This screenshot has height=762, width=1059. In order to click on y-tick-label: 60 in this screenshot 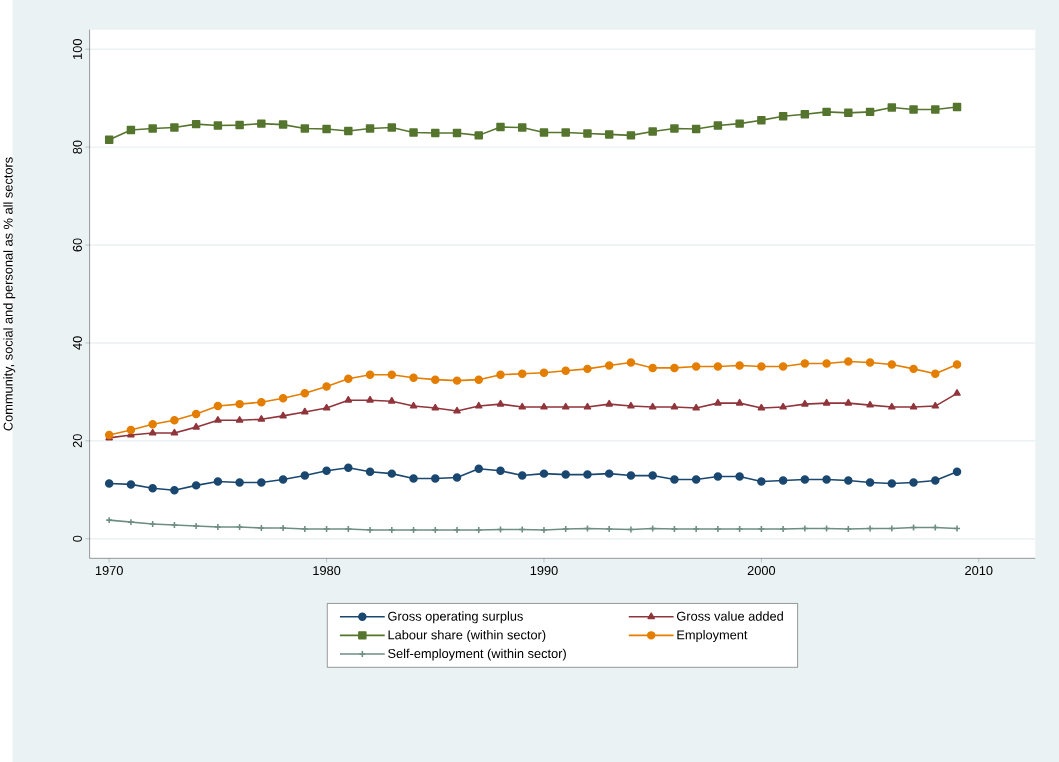, I will do `click(77, 245)`.